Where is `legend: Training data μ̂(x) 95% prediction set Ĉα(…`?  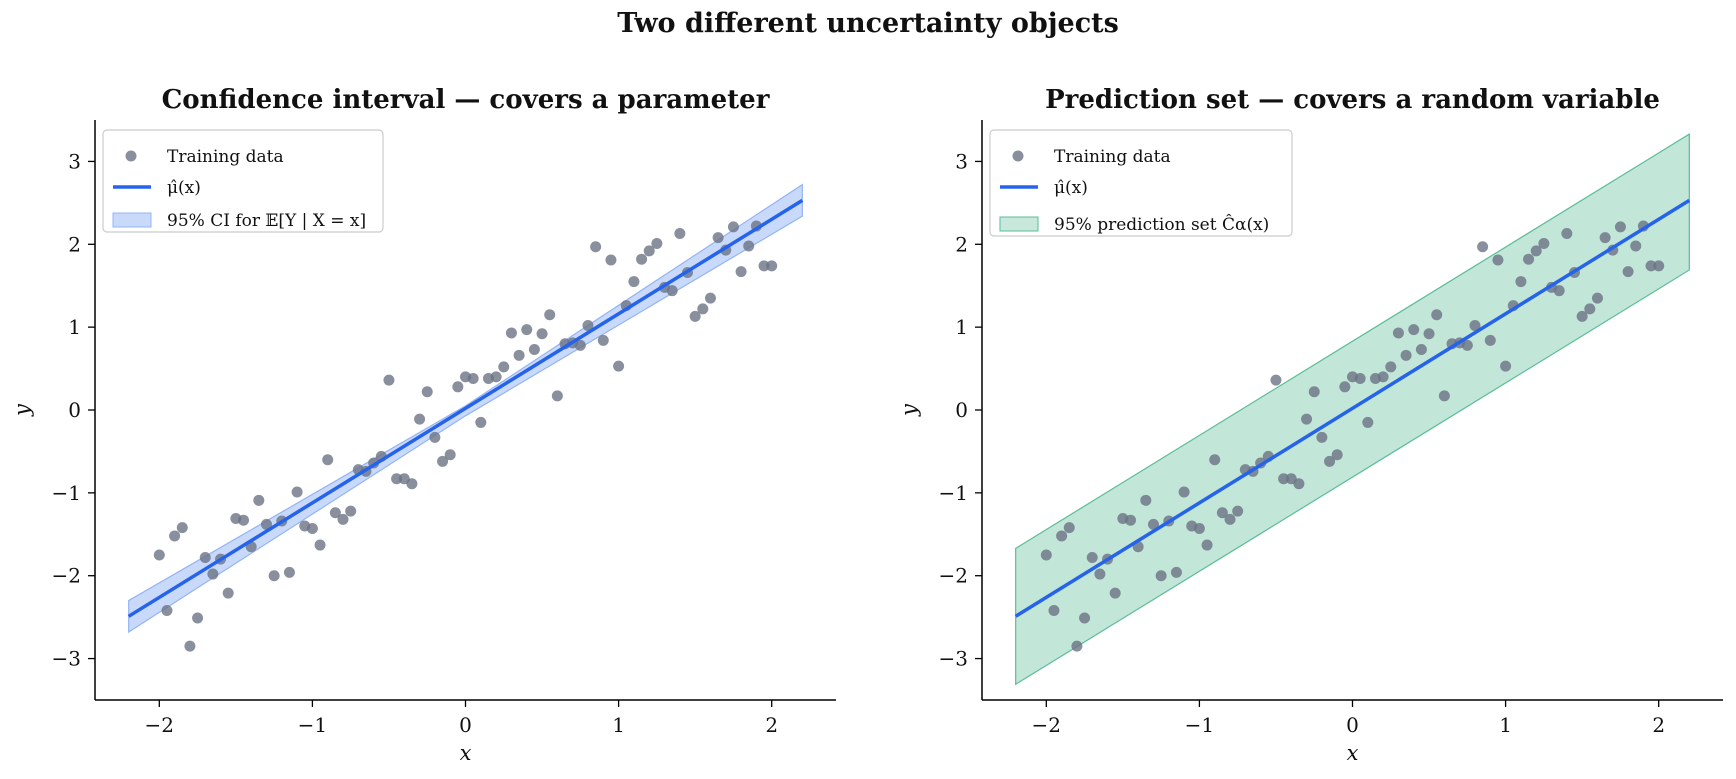 legend: Training data μ̂(x) 95% prediction set Ĉα(… is located at coordinates (1141, 183).